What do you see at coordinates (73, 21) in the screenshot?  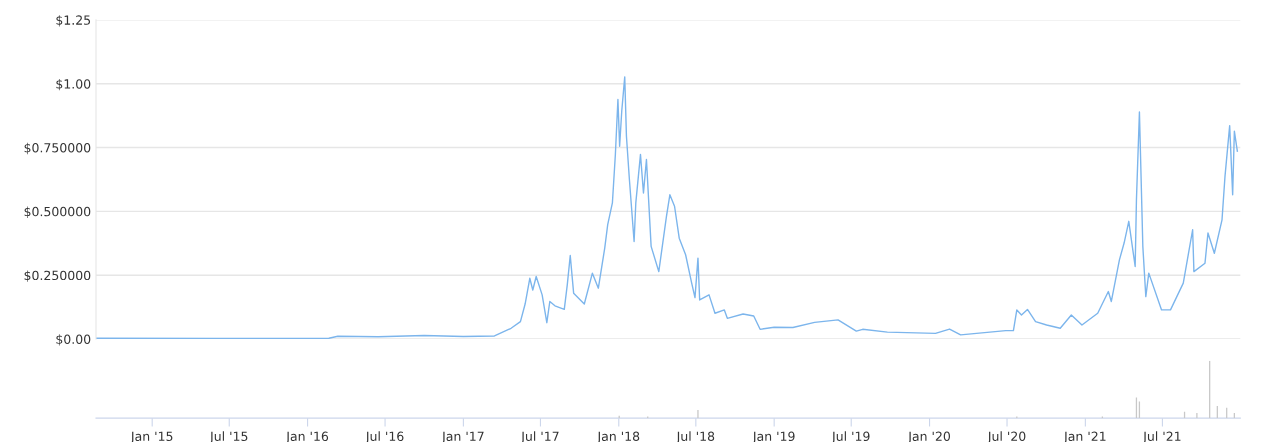 I see `y-tick-label: $1.25` at bounding box center [73, 21].